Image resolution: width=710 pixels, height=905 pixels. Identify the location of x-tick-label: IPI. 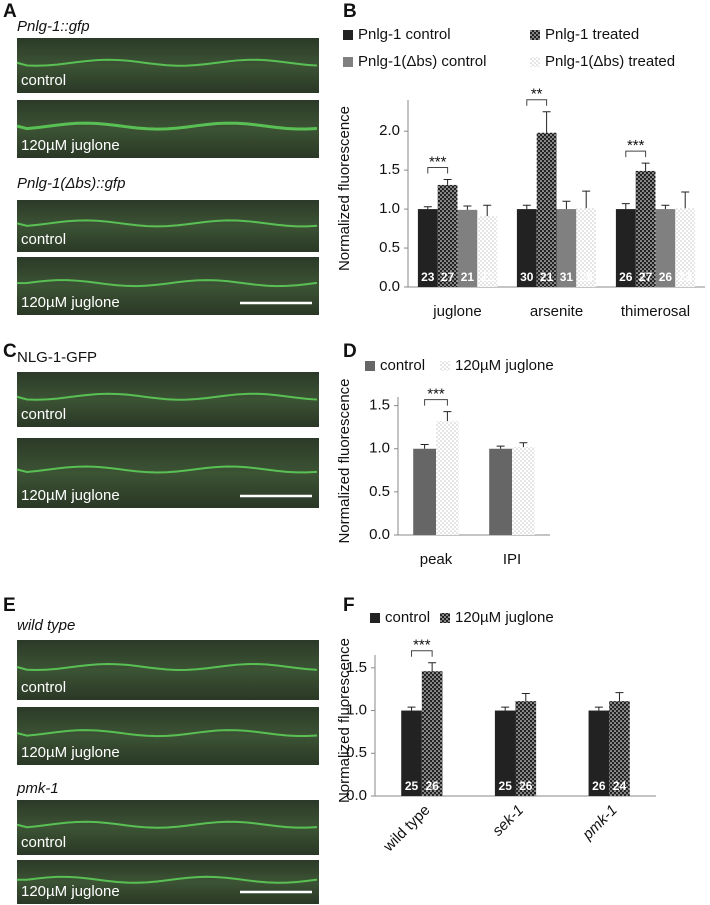
(512, 559).